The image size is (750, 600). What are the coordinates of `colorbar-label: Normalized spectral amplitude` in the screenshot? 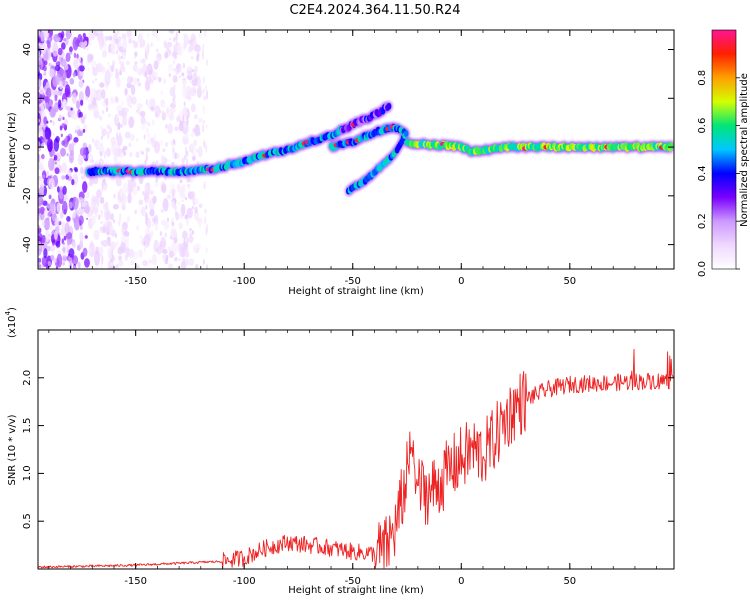 It's located at (744, 150).